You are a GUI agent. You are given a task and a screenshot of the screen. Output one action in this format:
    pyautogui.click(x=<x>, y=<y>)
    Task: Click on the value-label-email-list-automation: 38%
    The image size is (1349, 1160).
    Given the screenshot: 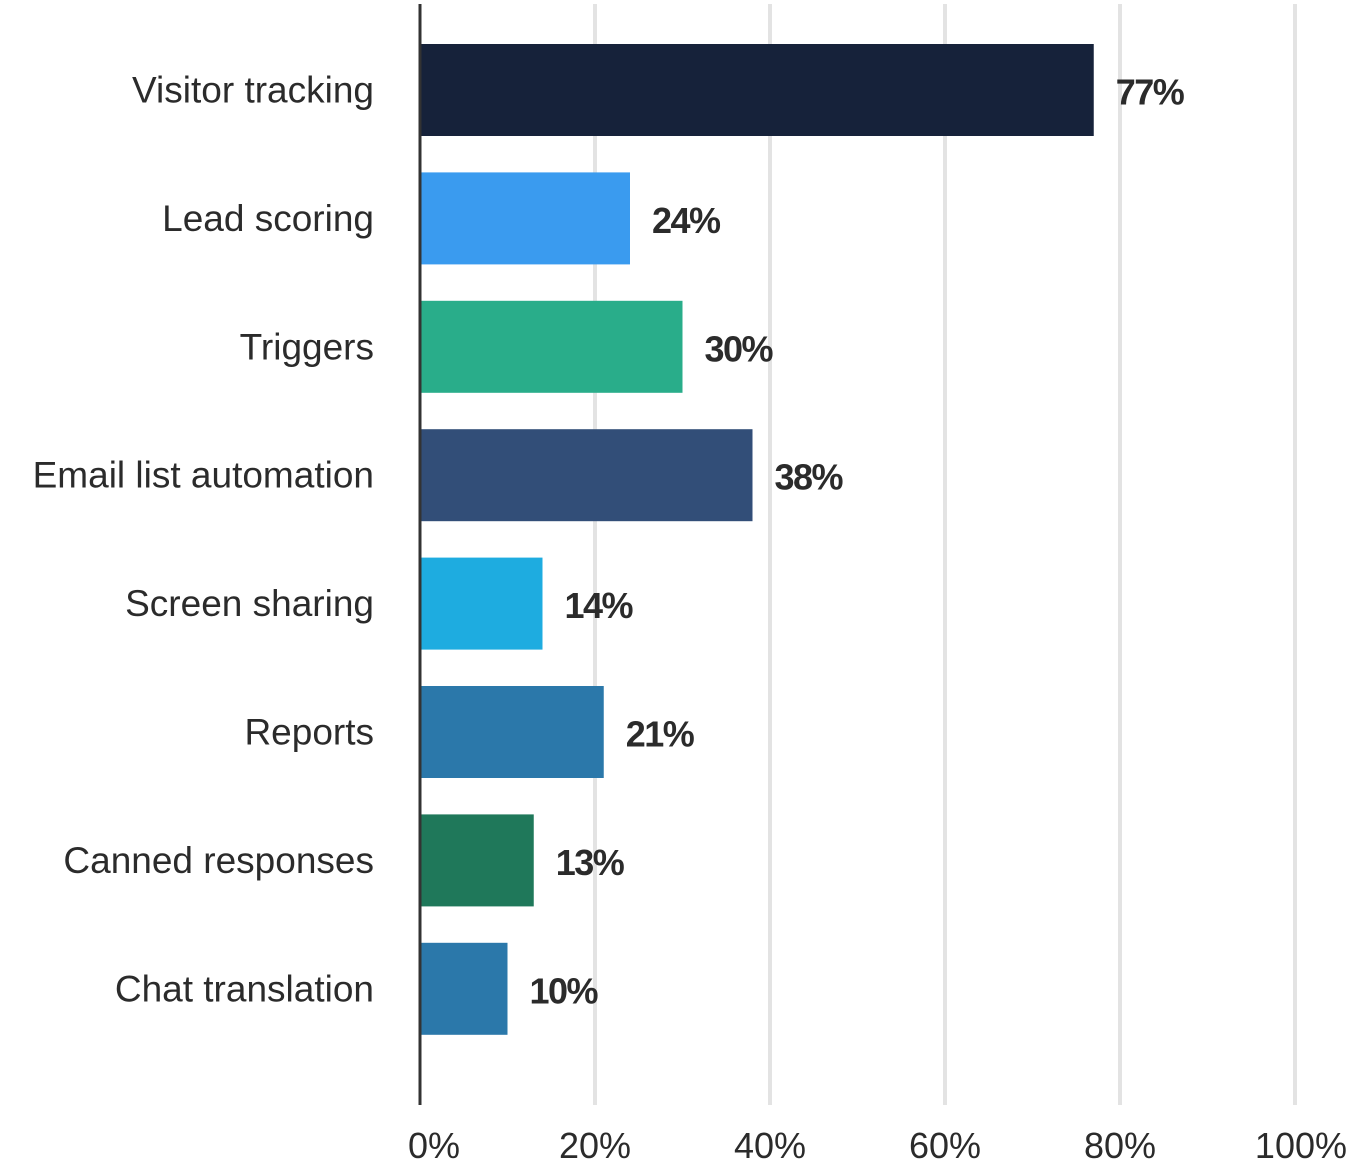 What is the action you would take?
    pyautogui.click(x=809, y=477)
    